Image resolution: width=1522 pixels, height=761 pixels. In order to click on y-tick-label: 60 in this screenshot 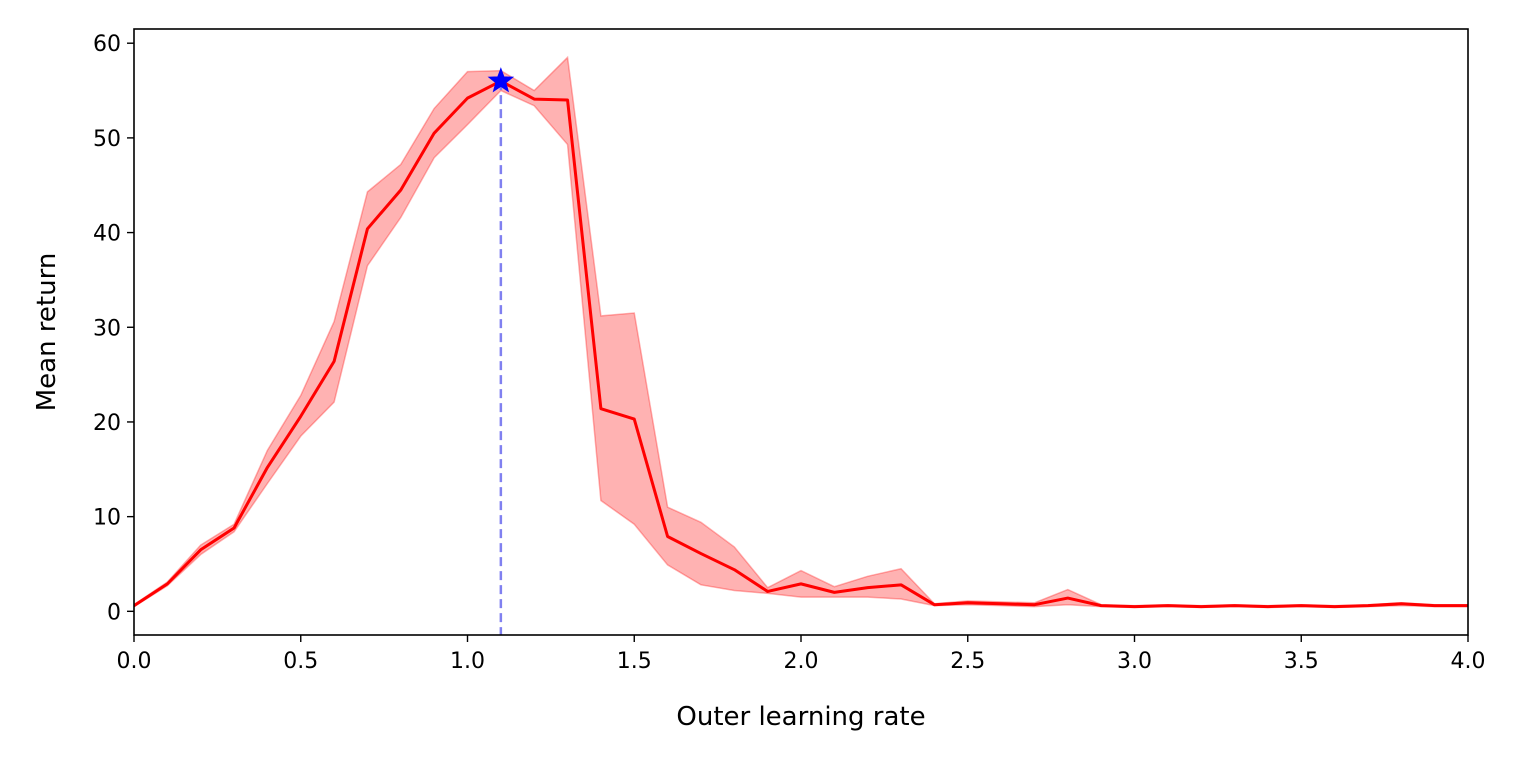, I will do `click(107, 44)`.